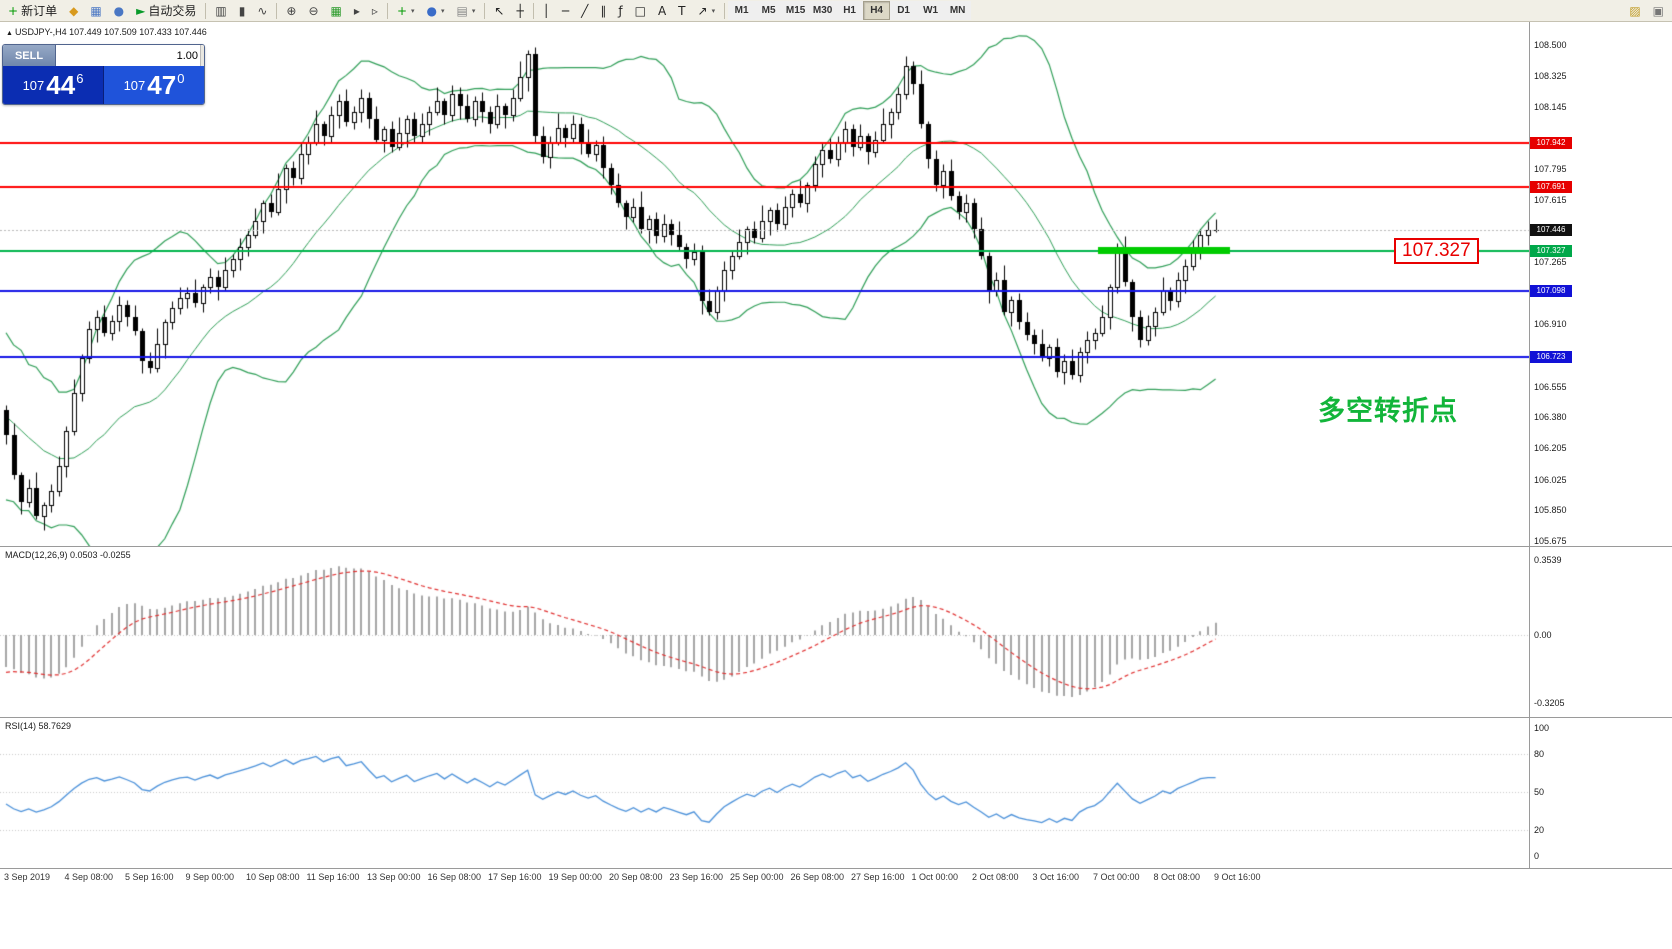  I want to click on zoom-in-icon: ⊕, so click(291, 10).